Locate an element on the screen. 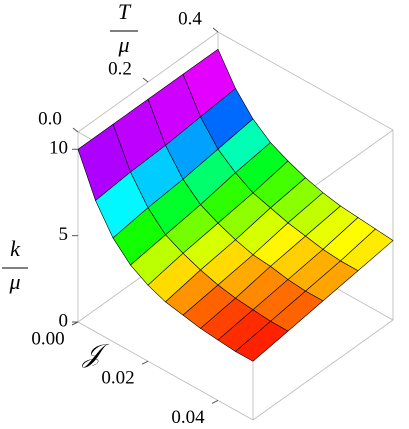 The width and height of the screenshot is (409, 429). y-tick-label: 0.4 is located at coordinates (190, 18).